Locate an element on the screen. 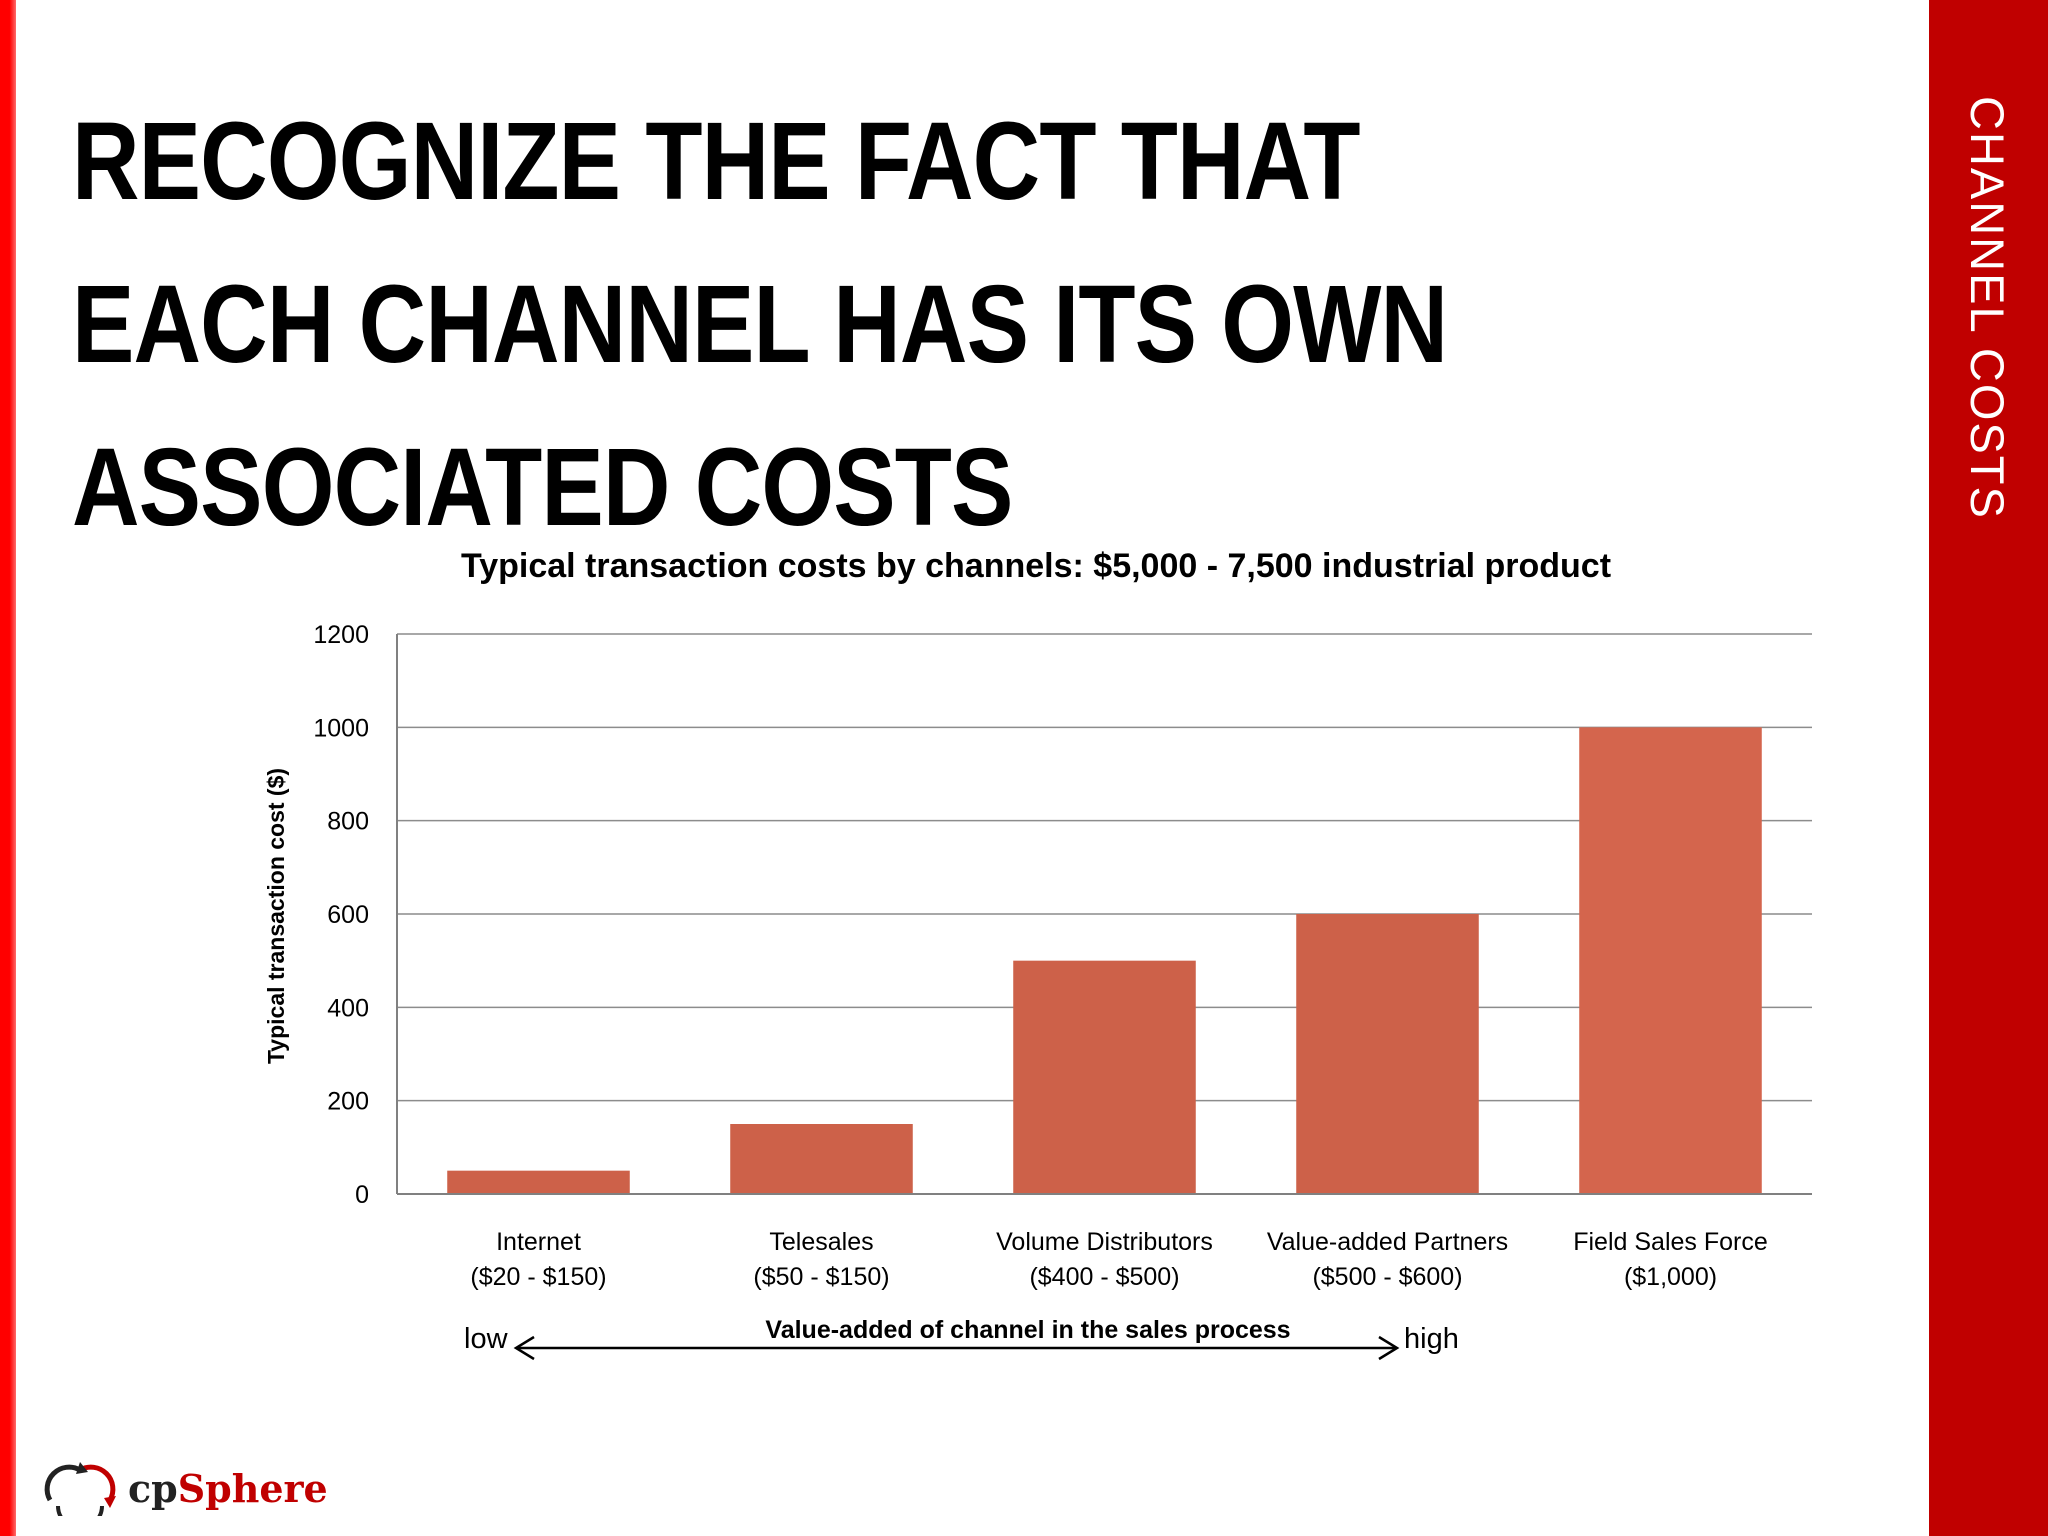  cpsphere-logo: cpSphere is located at coordinates (184, 1488).